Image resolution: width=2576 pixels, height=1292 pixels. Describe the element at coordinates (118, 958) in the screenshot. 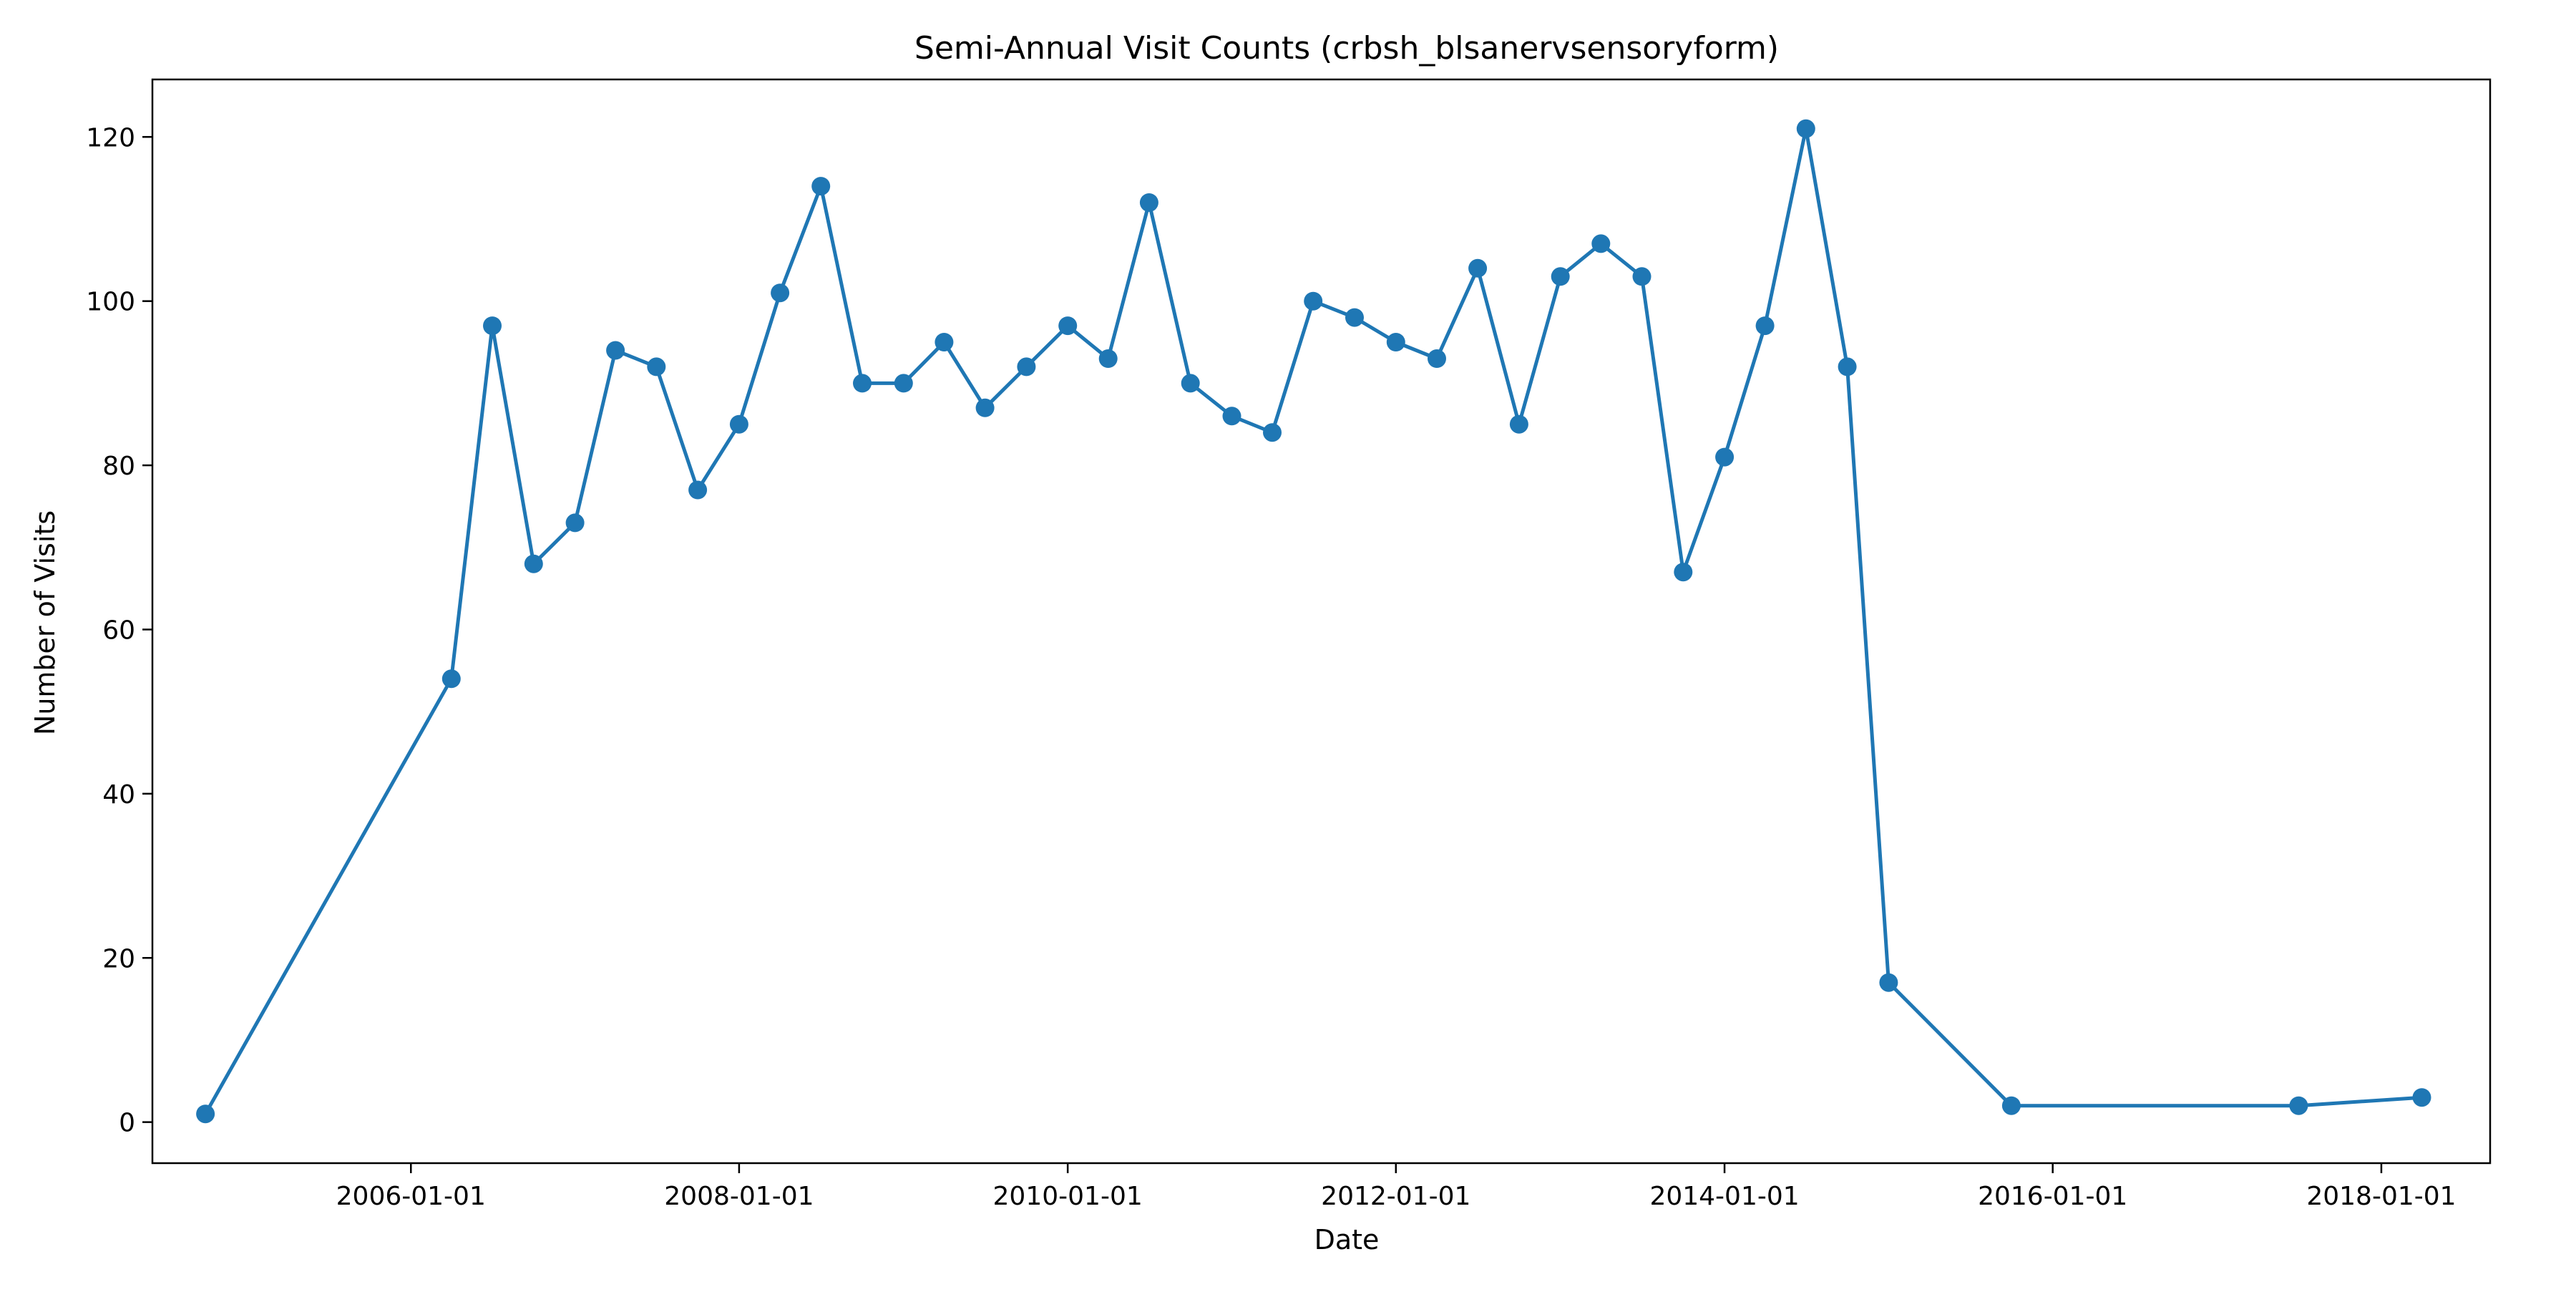

I see `y-tick-label: 20` at that location.